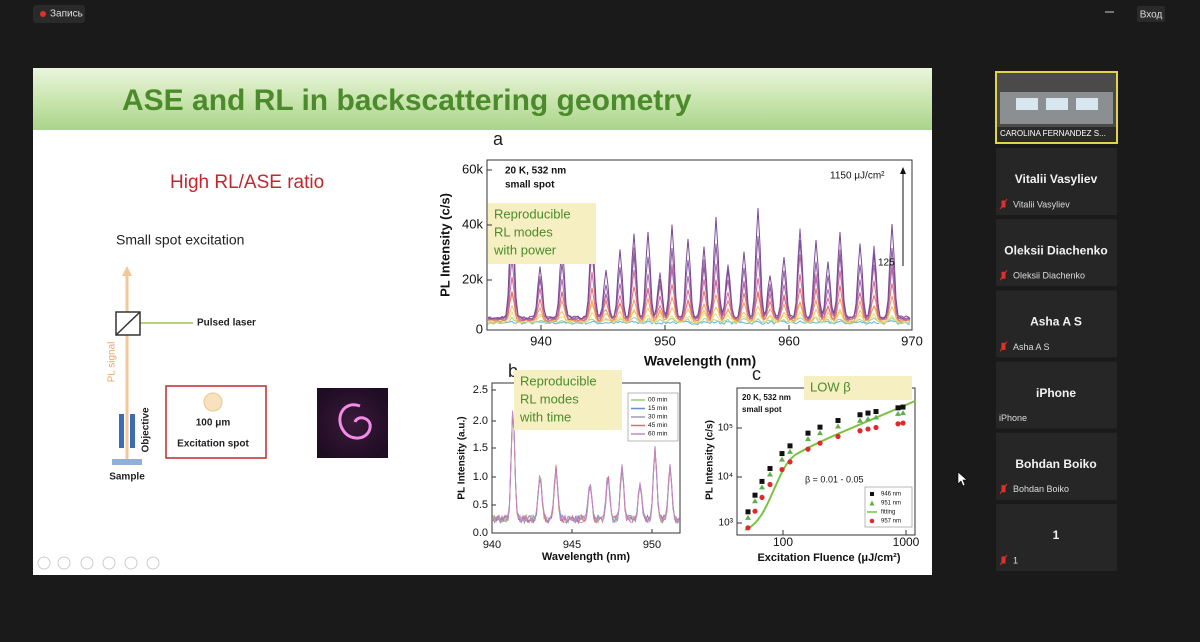 This screenshot has width=1200, height=642. What do you see at coordinates (658, 434) in the screenshot?
I see `legend-label: 60 min` at bounding box center [658, 434].